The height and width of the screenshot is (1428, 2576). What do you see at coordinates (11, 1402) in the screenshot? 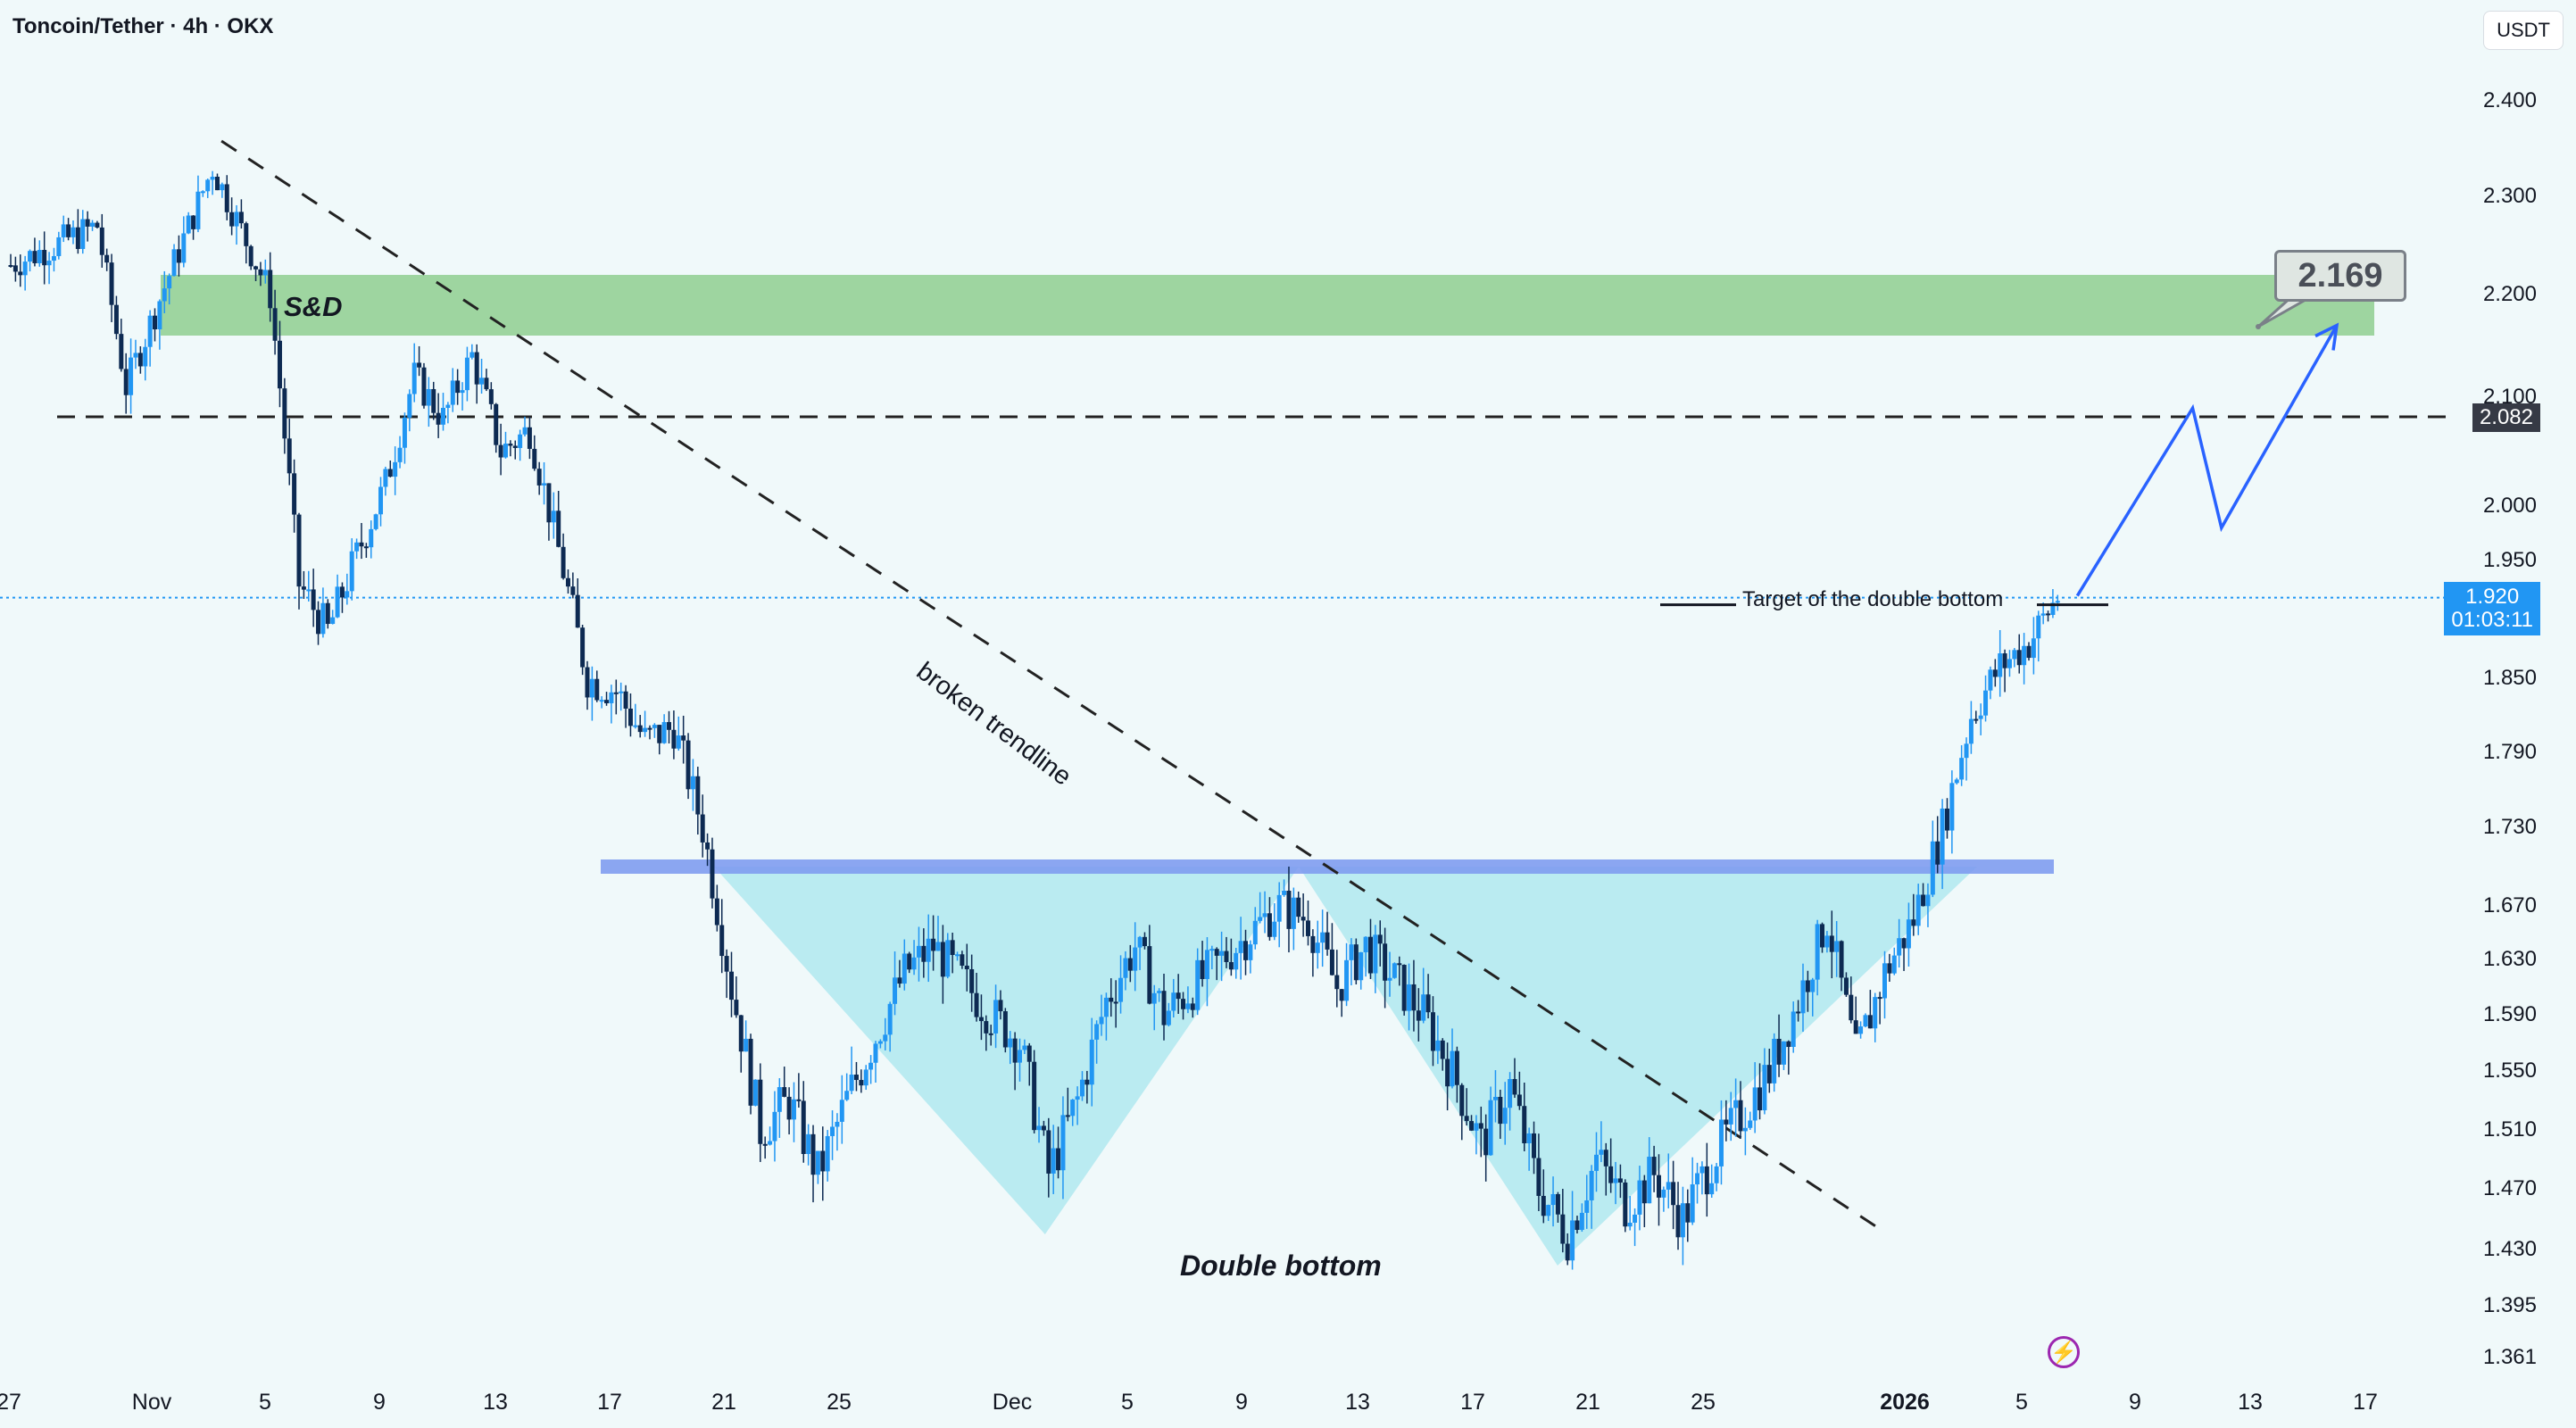
I see `time-tick: 27` at bounding box center [11, 1402].